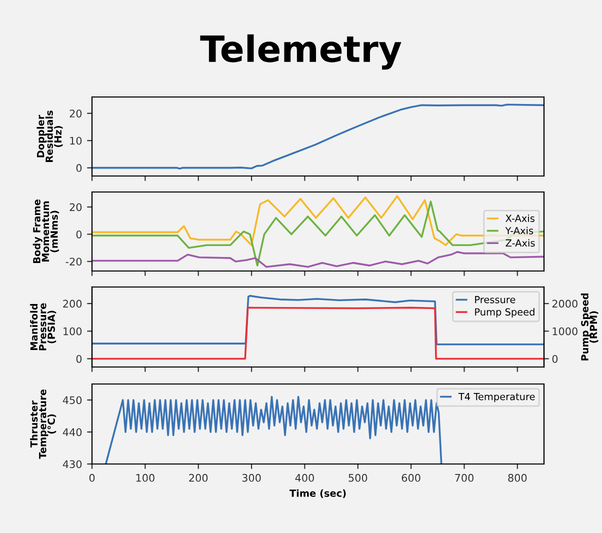  I want to click on y-axis-title: Body Frame Momentum (mNms), so click(45, 232).